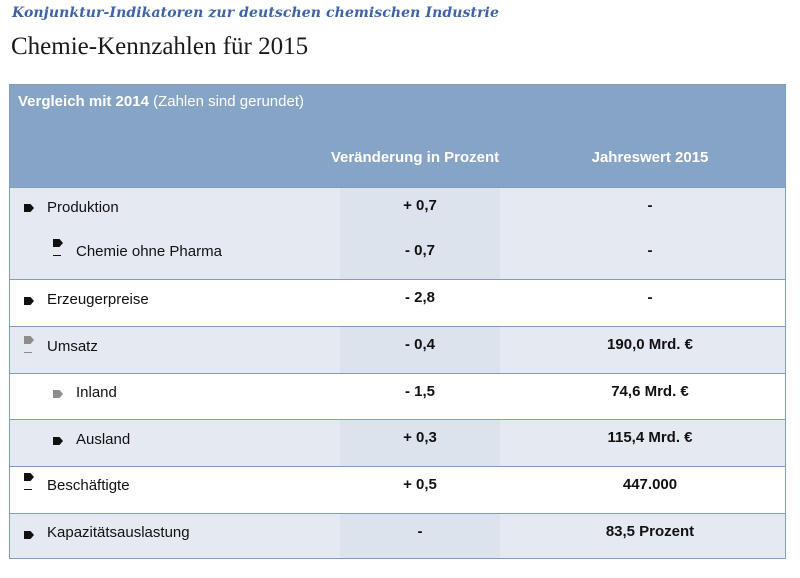 The image size is (800, 578). Describe the element at coordinates (72, 346) in the screenshot. I see `row-label: Umsatz` at that location.